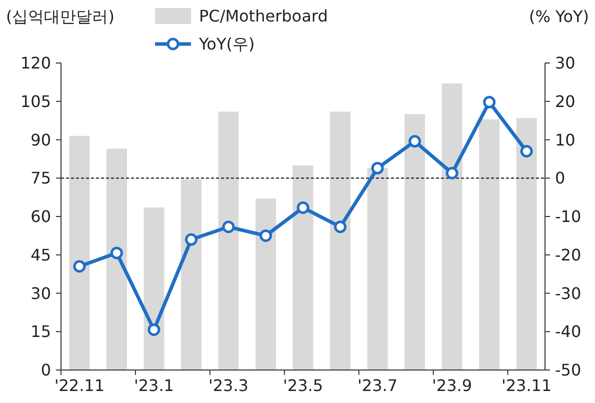  Describe the element at coordinates (568, 332) in the screenshot. I see `y2-tick-label: -40` at that location.